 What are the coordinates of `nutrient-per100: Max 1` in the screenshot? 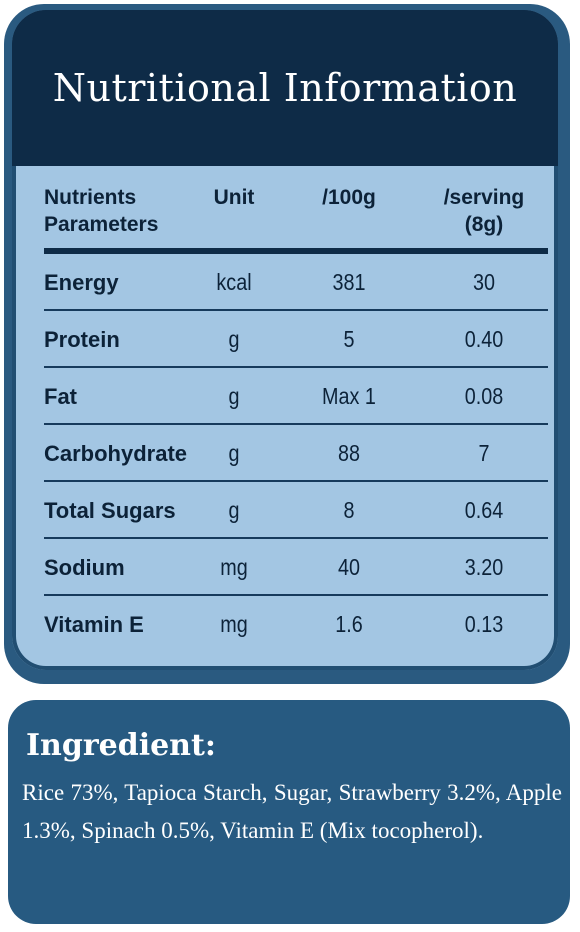 It's located at (349, 396).